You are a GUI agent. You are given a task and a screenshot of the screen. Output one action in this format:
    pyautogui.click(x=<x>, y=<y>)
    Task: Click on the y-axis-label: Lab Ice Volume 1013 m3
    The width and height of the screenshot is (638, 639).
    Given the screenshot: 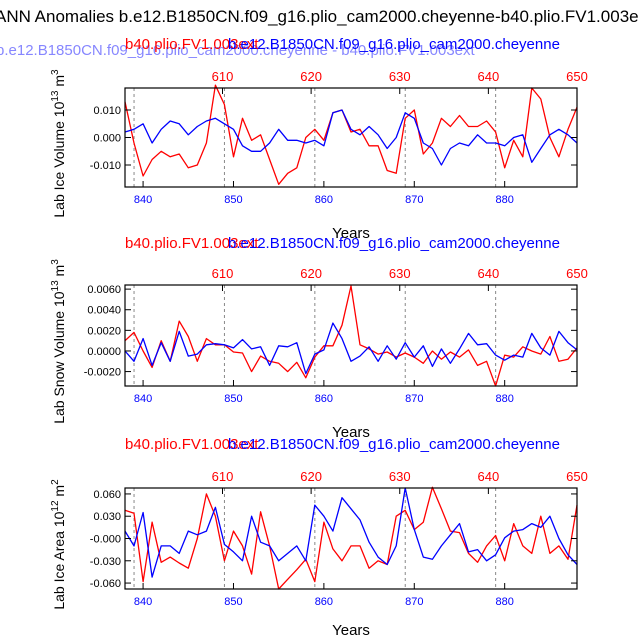 What is the action you would take?
    pyautogui.click(x=58, y=143)
    